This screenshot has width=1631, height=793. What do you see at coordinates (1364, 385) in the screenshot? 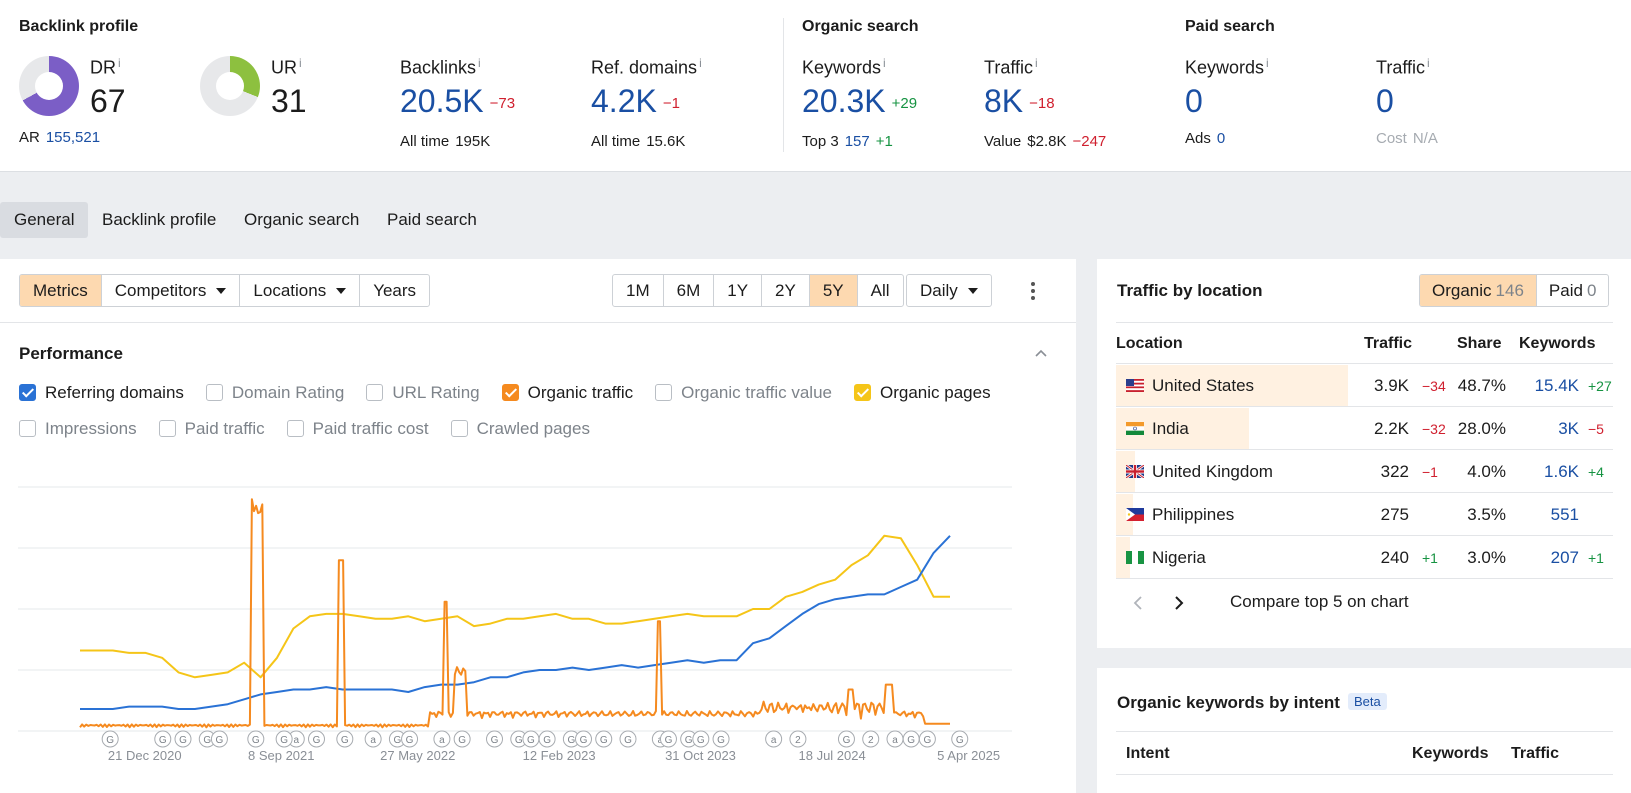
I see `table-row: United States 3.9K −34 48.7% 15.4K +27` at bounding box center [1364, 385].